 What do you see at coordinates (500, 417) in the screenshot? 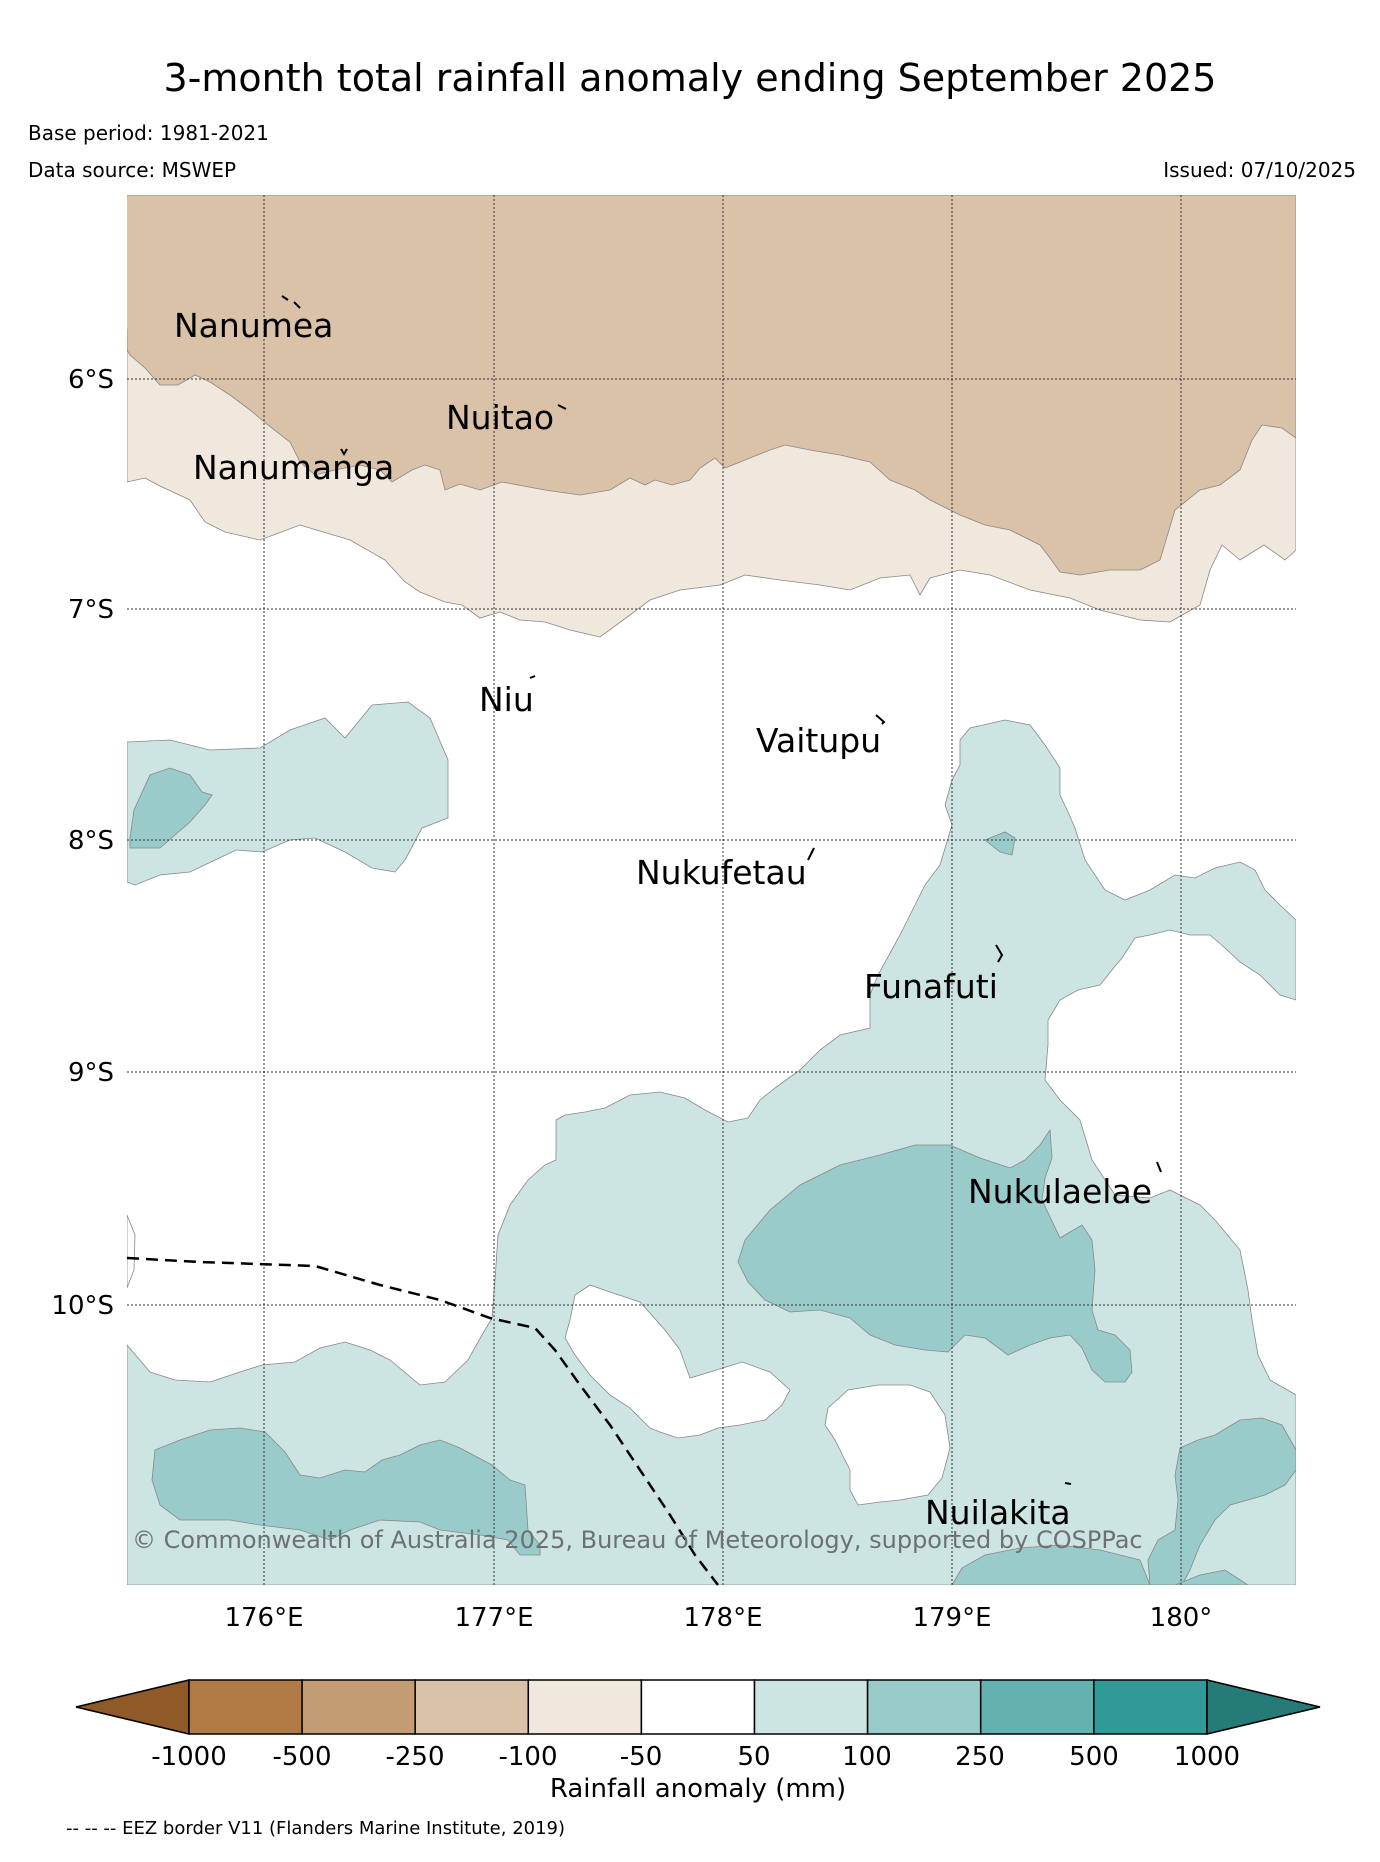
I see `island-label-nuitao: Nuitao` at bounding box center [500, 417].